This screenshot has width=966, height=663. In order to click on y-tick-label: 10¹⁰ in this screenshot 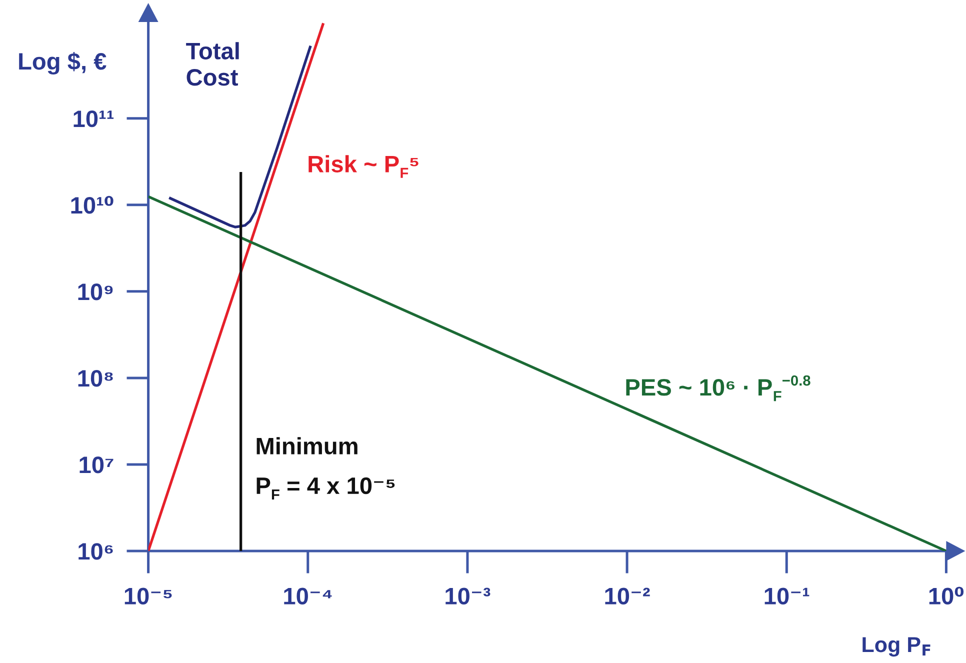, I will do `click(92, 205)`.